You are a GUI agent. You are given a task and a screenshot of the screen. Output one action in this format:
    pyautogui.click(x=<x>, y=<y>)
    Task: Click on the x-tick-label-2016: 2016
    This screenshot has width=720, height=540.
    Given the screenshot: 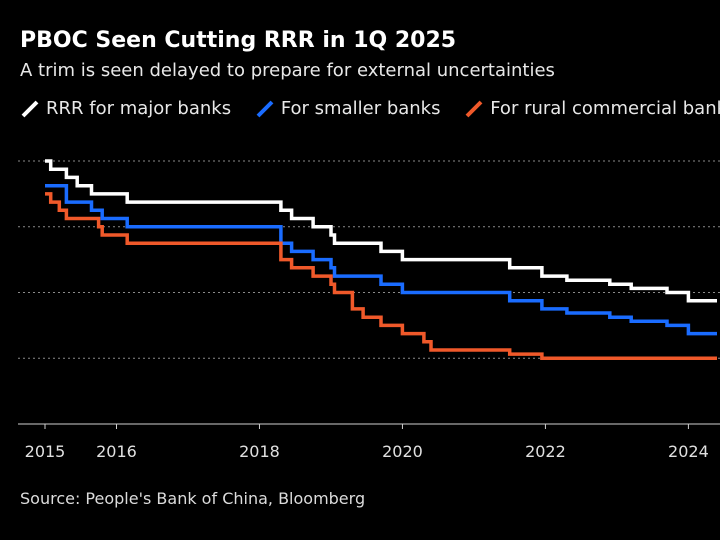 What is the action you would take?
    pyautogui.click(x=116, y=451)
    